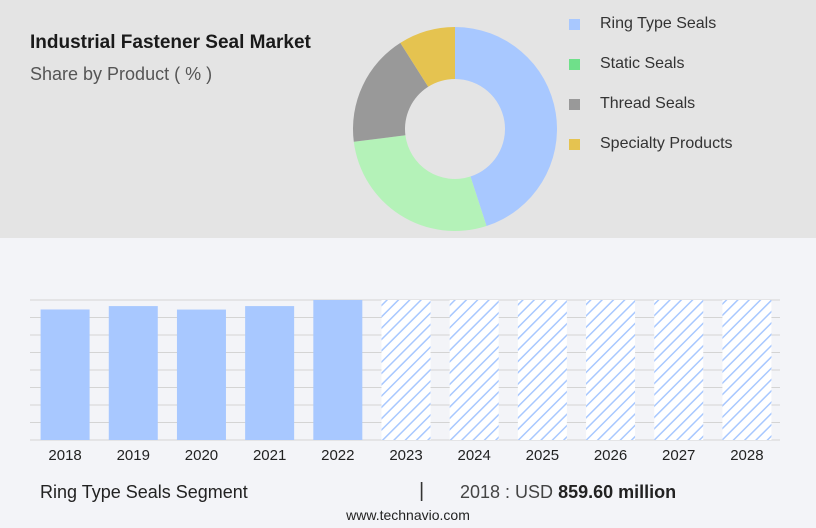 The width and height of the screenshot is (816, 528). Describe the element at coordinates (337, 455) in the screenshot. I see `x-tick-label: 2022` at that location.